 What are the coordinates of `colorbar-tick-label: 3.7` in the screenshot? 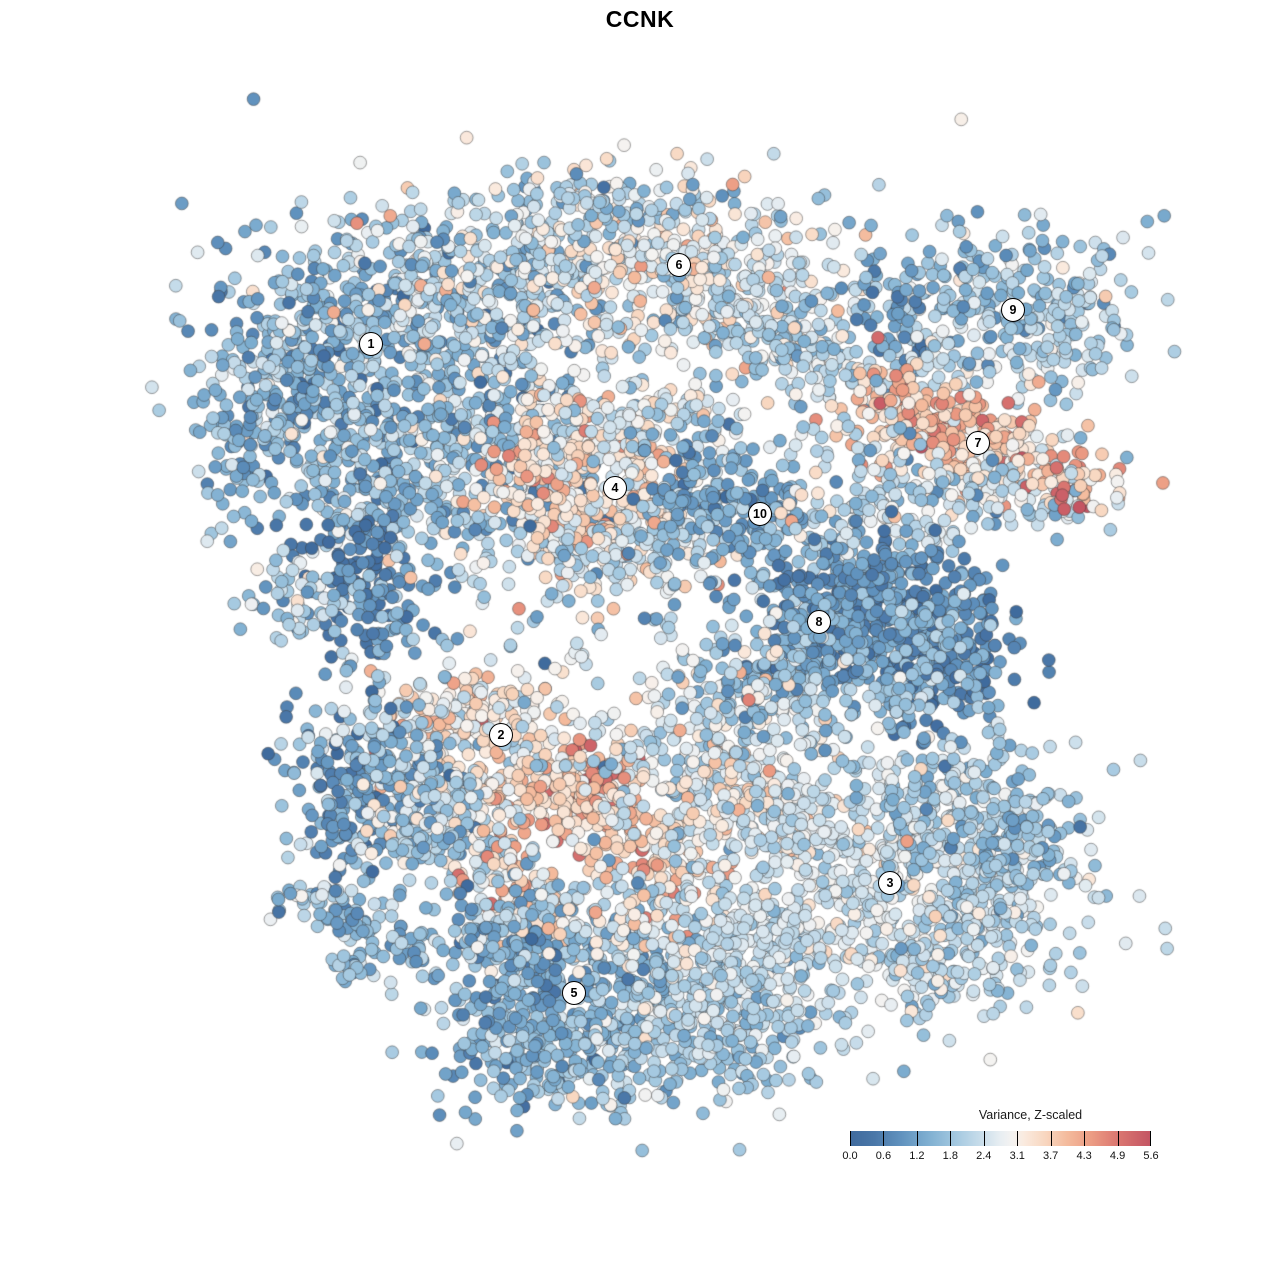 It's located at (1051, 1156).